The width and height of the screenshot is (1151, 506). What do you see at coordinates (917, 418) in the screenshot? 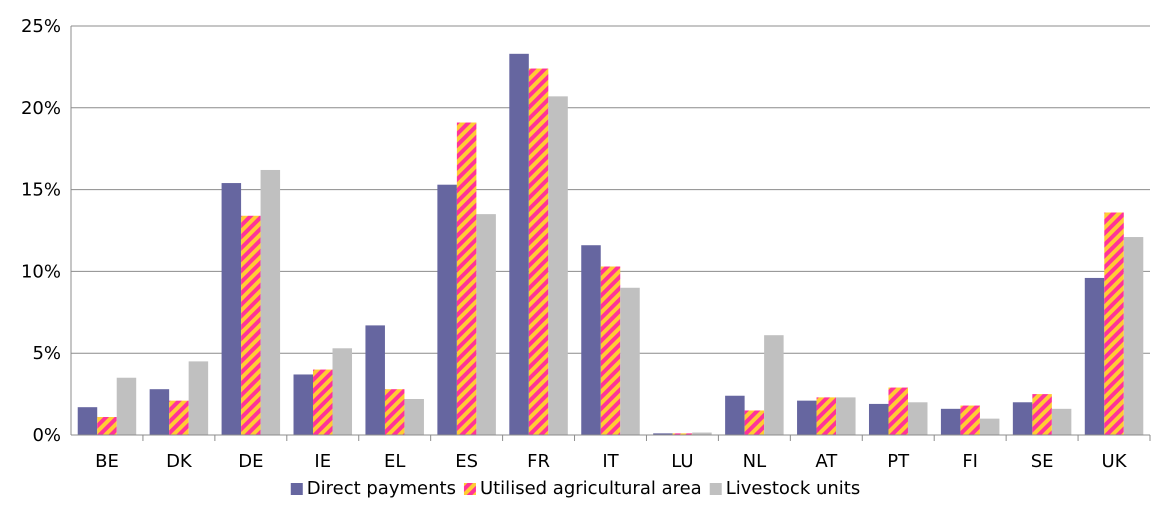
I see `bar-livestock-units-pt` at bounding box center [917, 418].